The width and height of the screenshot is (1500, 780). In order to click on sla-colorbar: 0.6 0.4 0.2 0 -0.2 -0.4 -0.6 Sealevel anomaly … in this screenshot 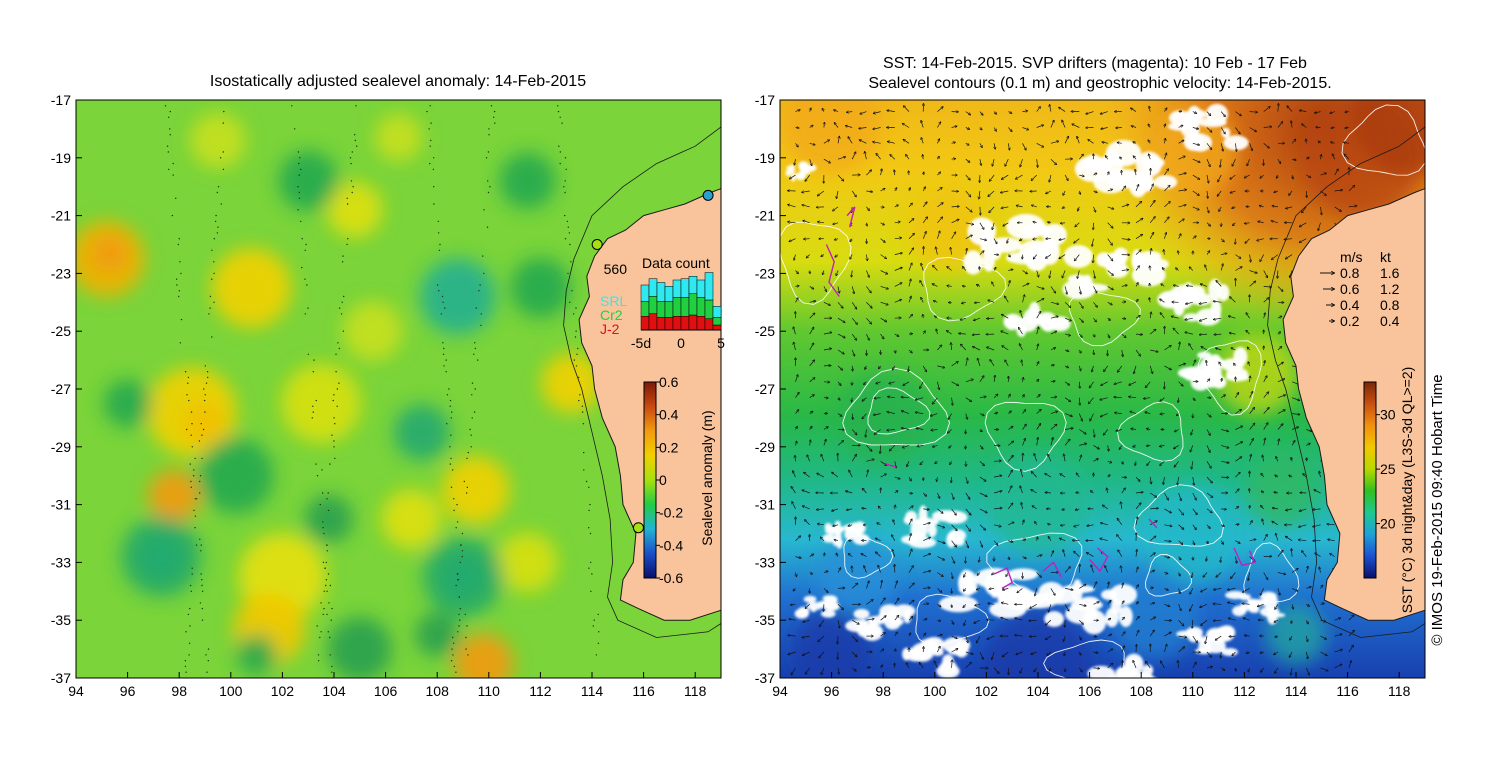, I will do `click(679, 480)`.